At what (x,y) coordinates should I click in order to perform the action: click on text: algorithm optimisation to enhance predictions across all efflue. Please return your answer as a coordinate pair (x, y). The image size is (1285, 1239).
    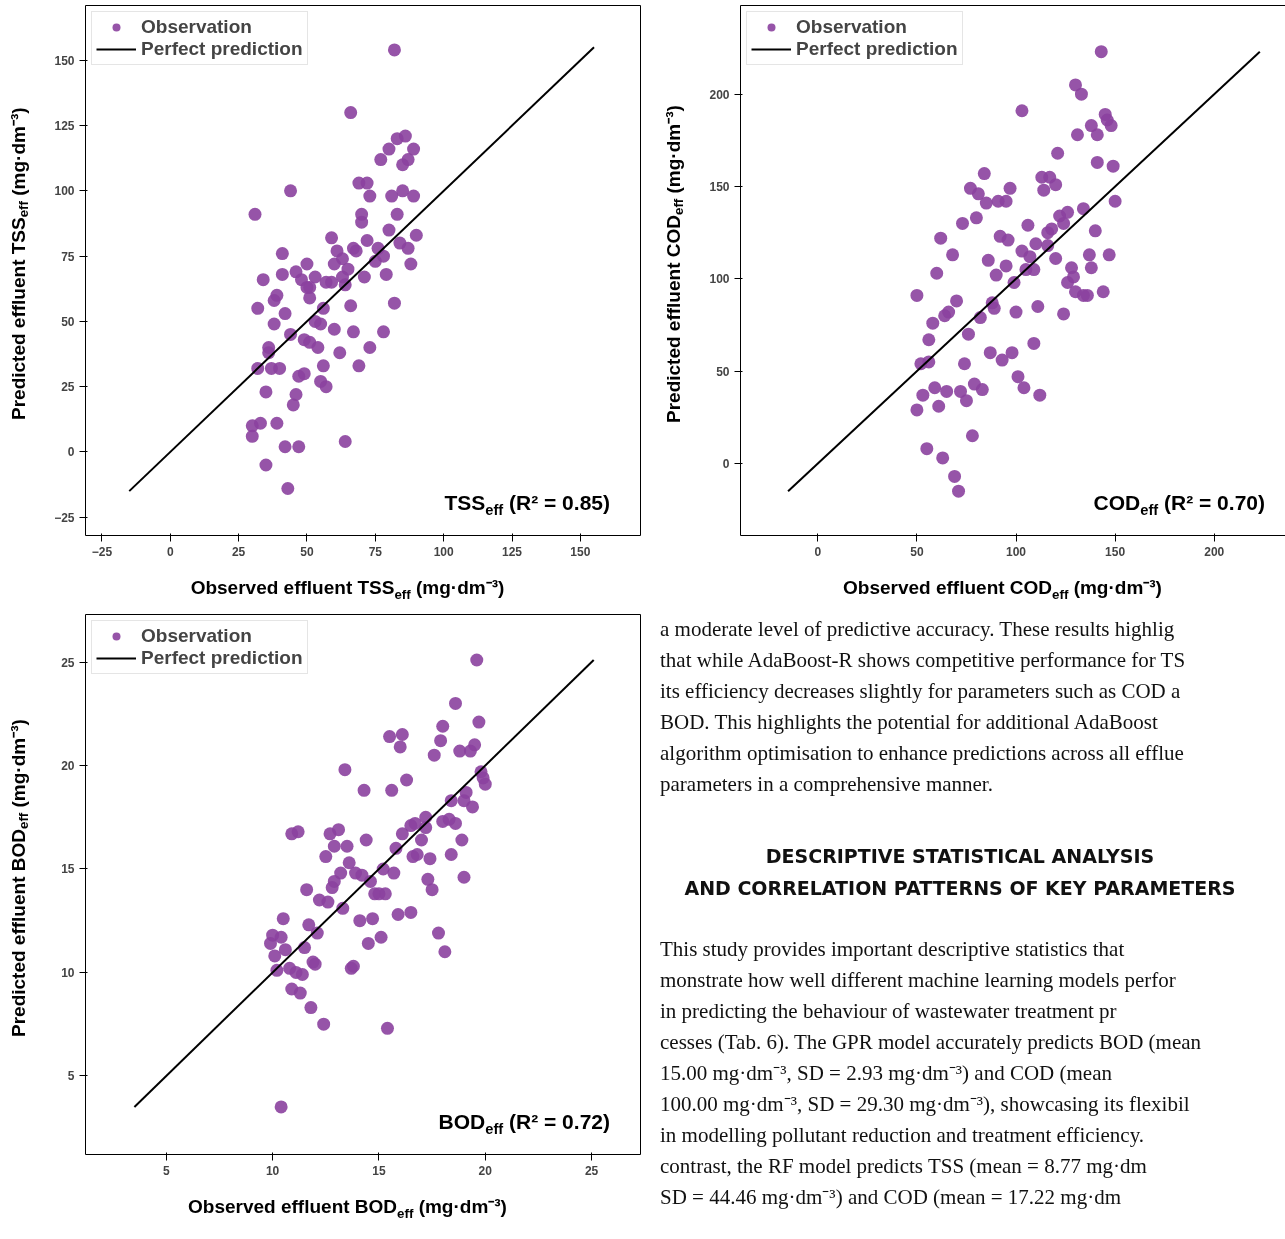
    Looking at the image, I should click on (922, 753).